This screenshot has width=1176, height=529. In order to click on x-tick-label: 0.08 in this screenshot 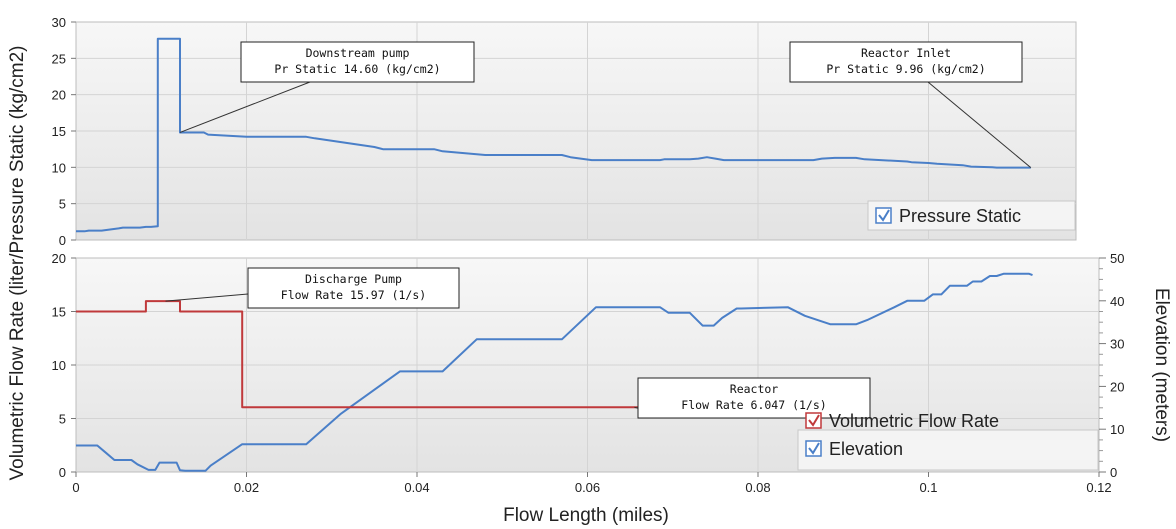, I will do `click(757, 487)`.